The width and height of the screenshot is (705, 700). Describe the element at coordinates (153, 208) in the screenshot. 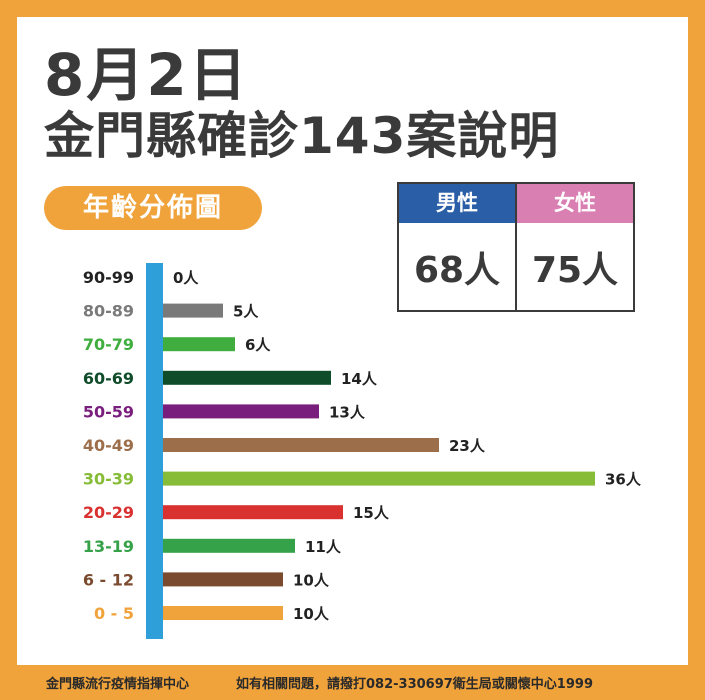

I see `age-distribution-label: 年齡分佈圖` at that location.